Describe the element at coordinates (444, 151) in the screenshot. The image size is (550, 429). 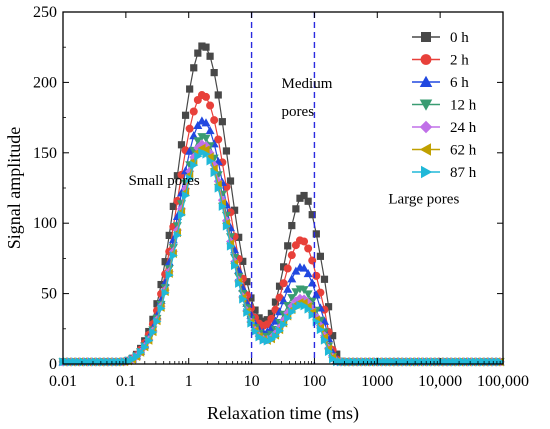
I see `legend-item: 62 h` at that location.